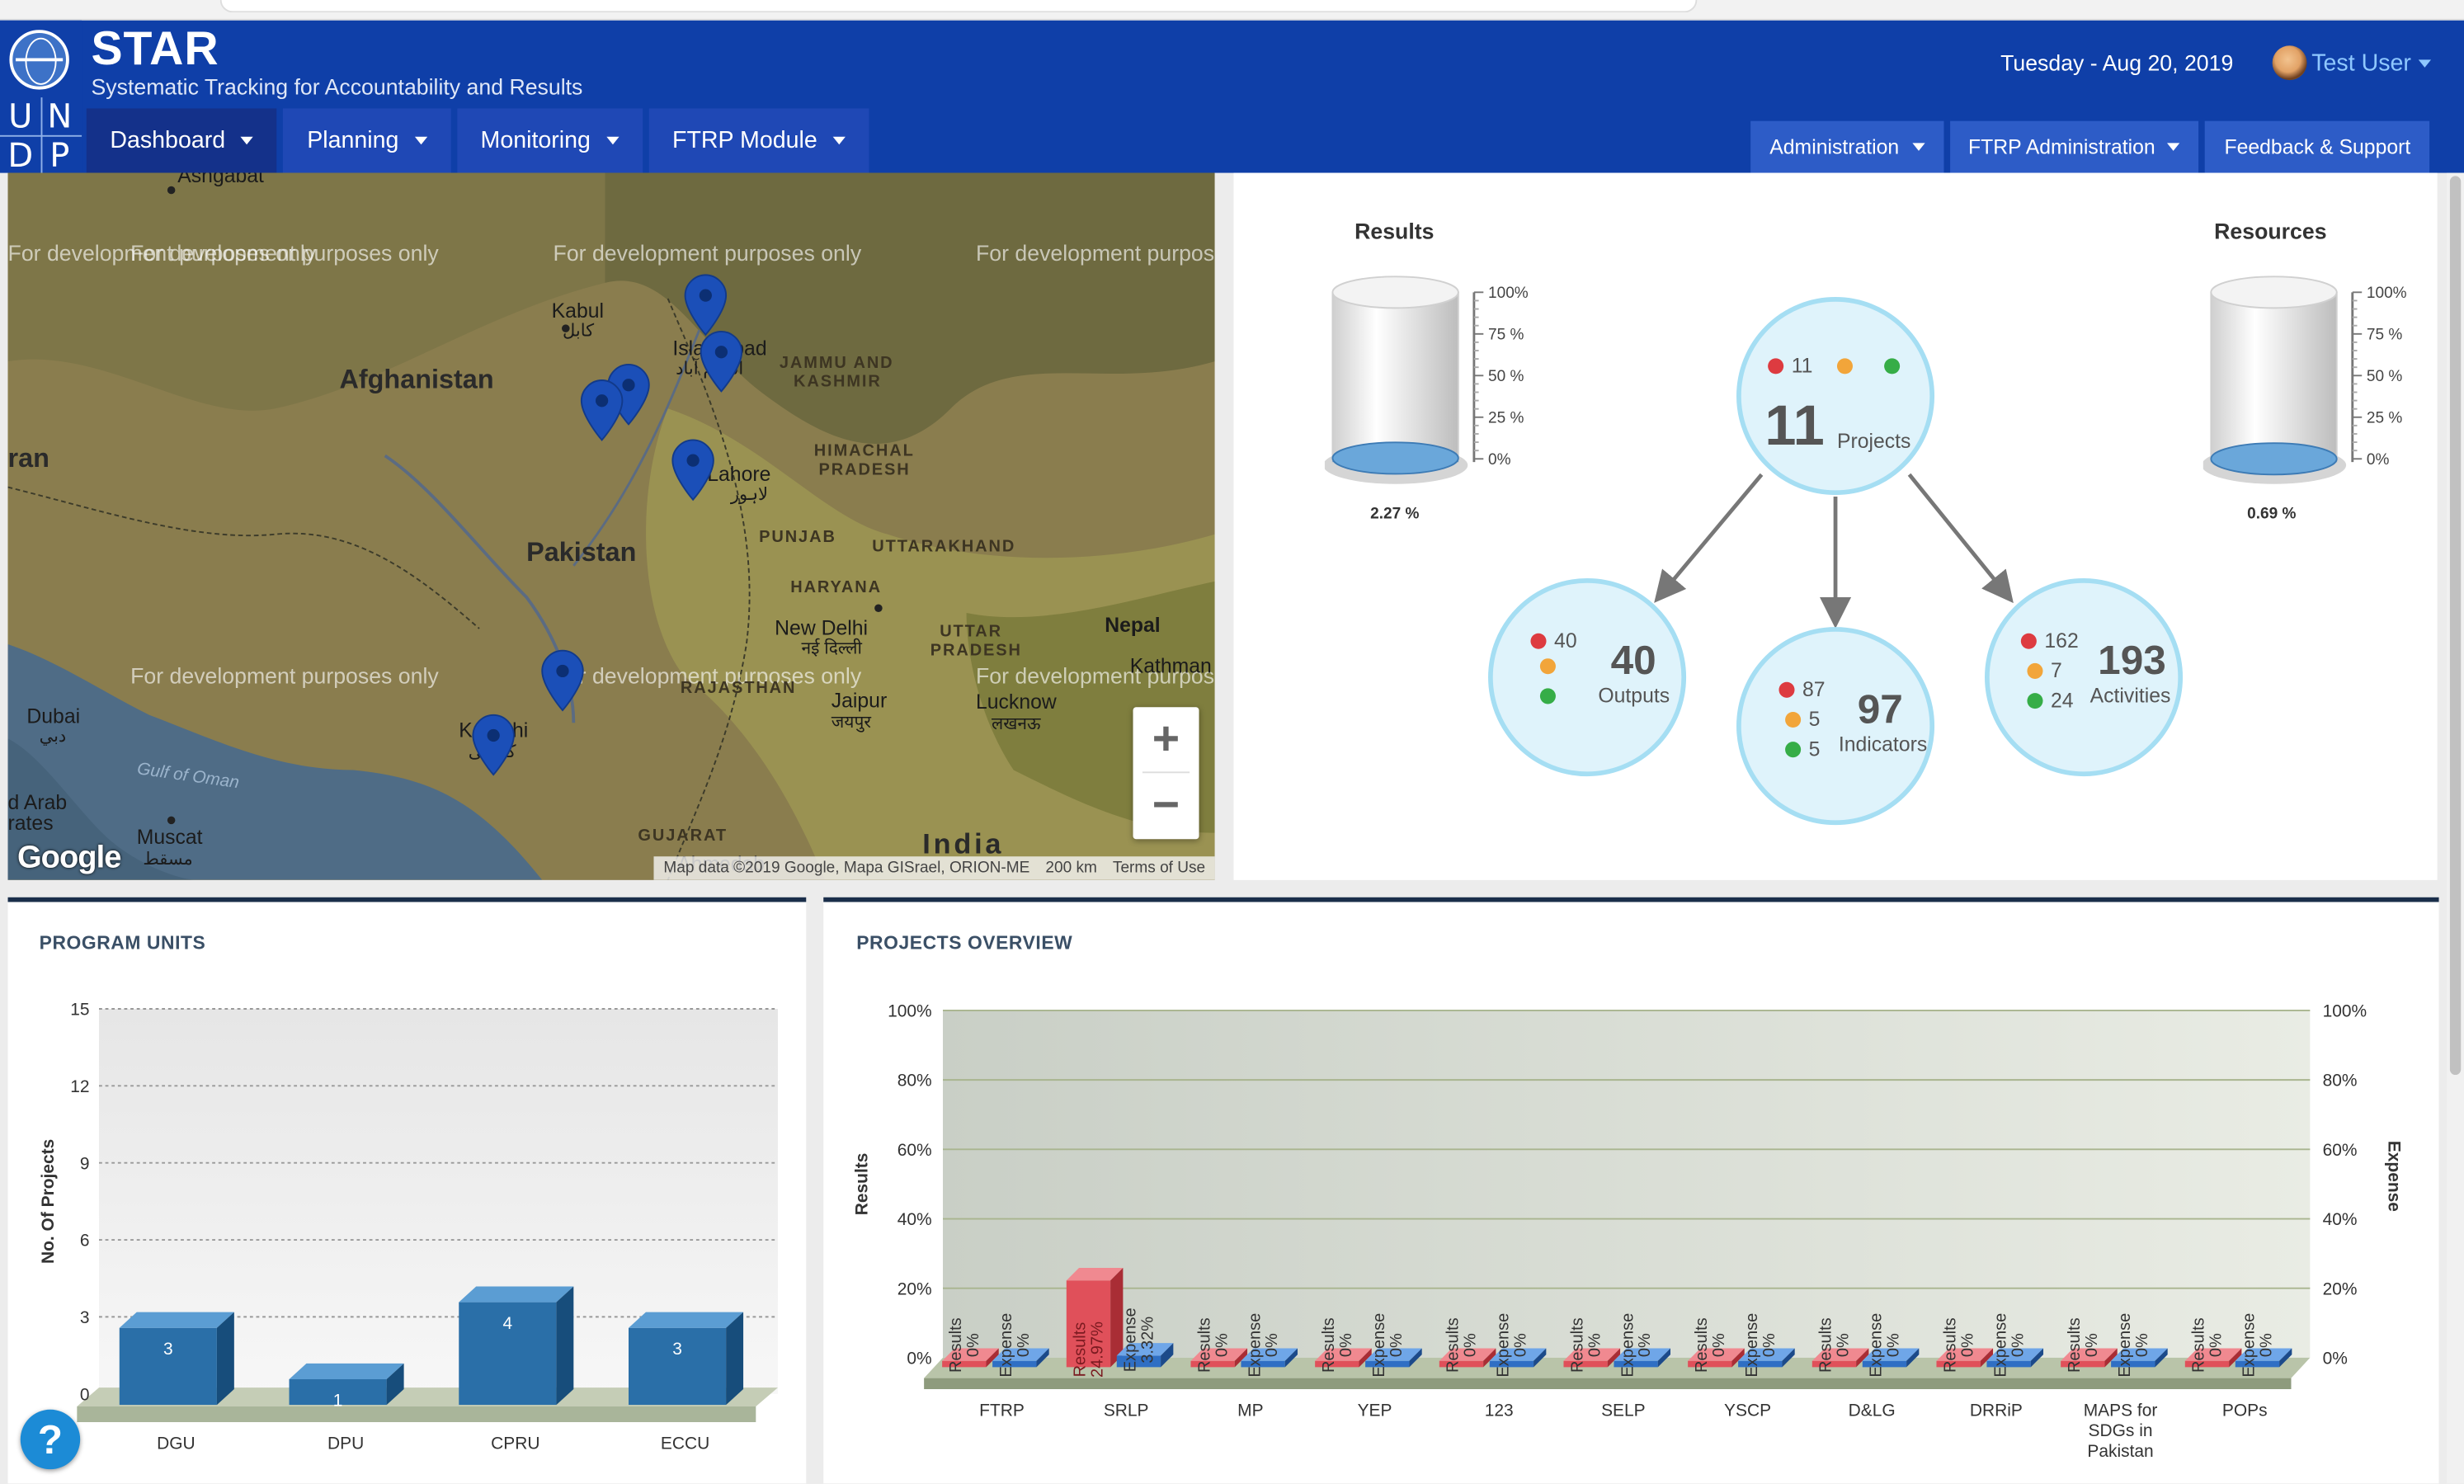  What do you see at coordinates (1835, 726) in the screenshot?
I see `indicators-bubble: 87 5 5 97 Indicators` at bounding box center [1835, 726].